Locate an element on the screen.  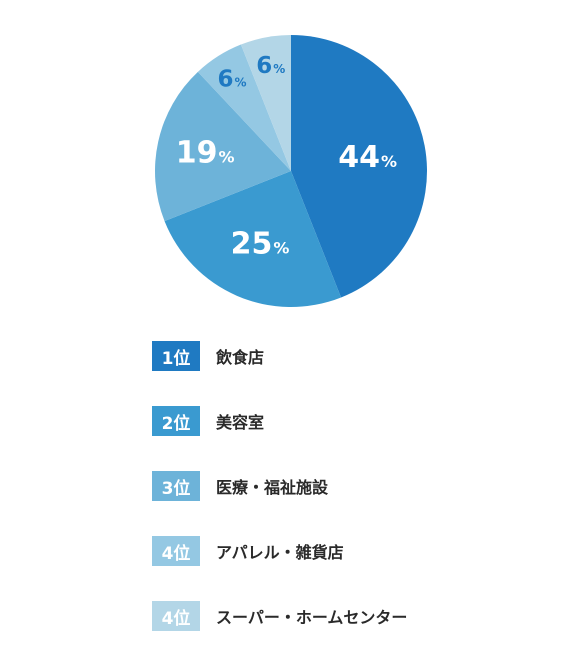
pie-slice-label-1: 44% is located at coordinates (367, 157).